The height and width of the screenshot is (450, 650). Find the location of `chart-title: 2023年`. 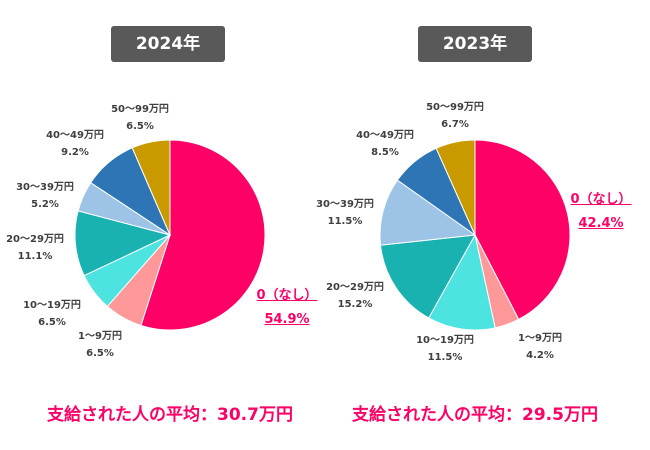

chart-title: 2023年 is located at coordinates (475, 44).